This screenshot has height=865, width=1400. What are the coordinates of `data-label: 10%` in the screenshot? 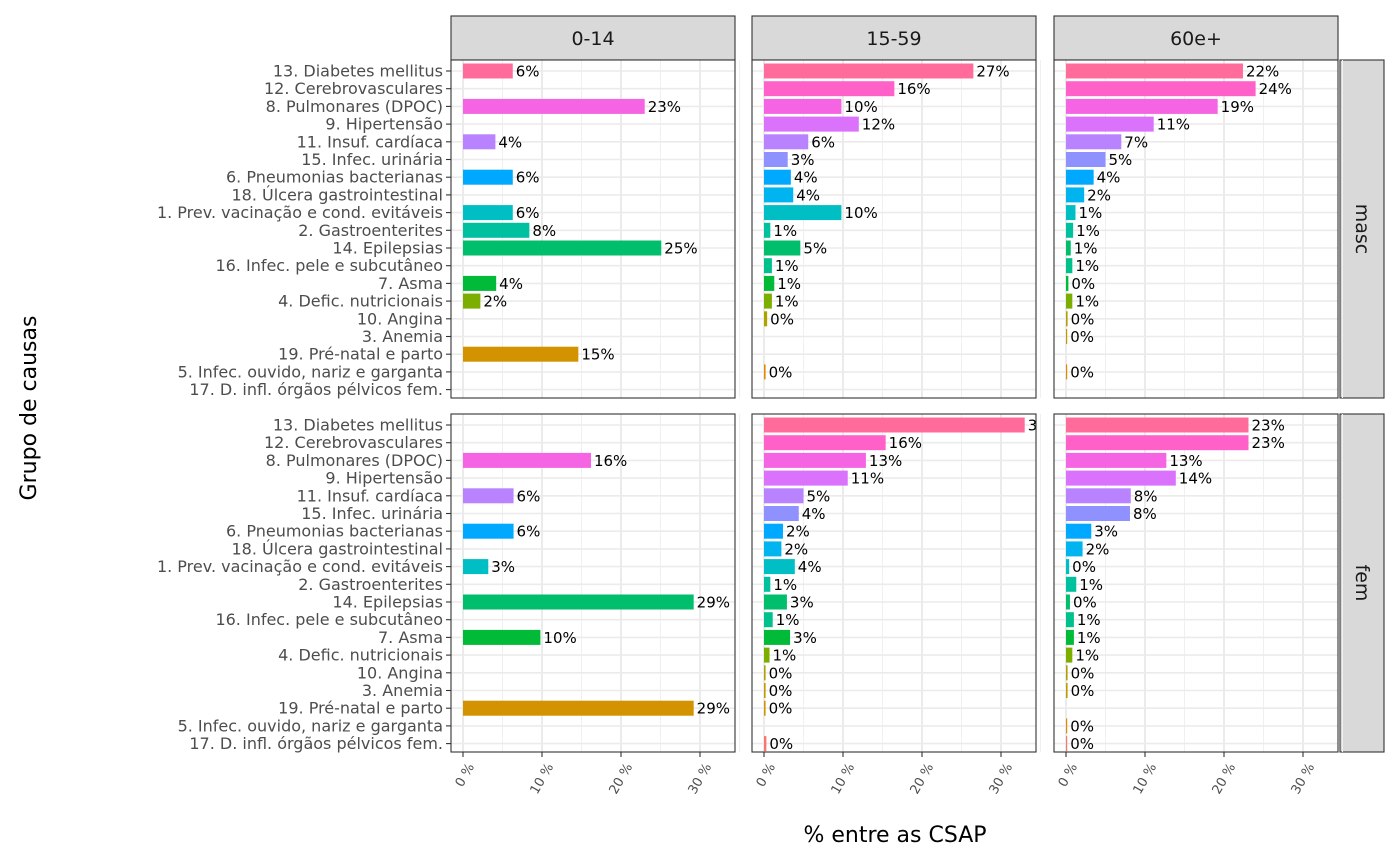 It's located at (860, 107).